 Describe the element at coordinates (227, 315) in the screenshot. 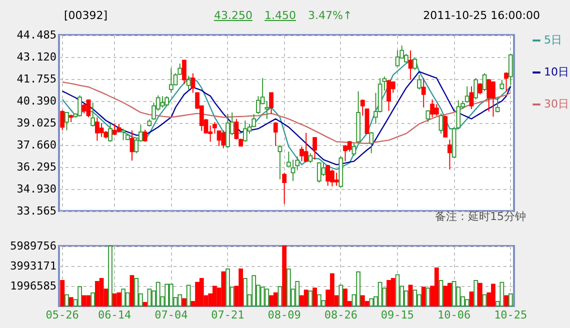

I see `x-tick-label: 07-21` at that location.